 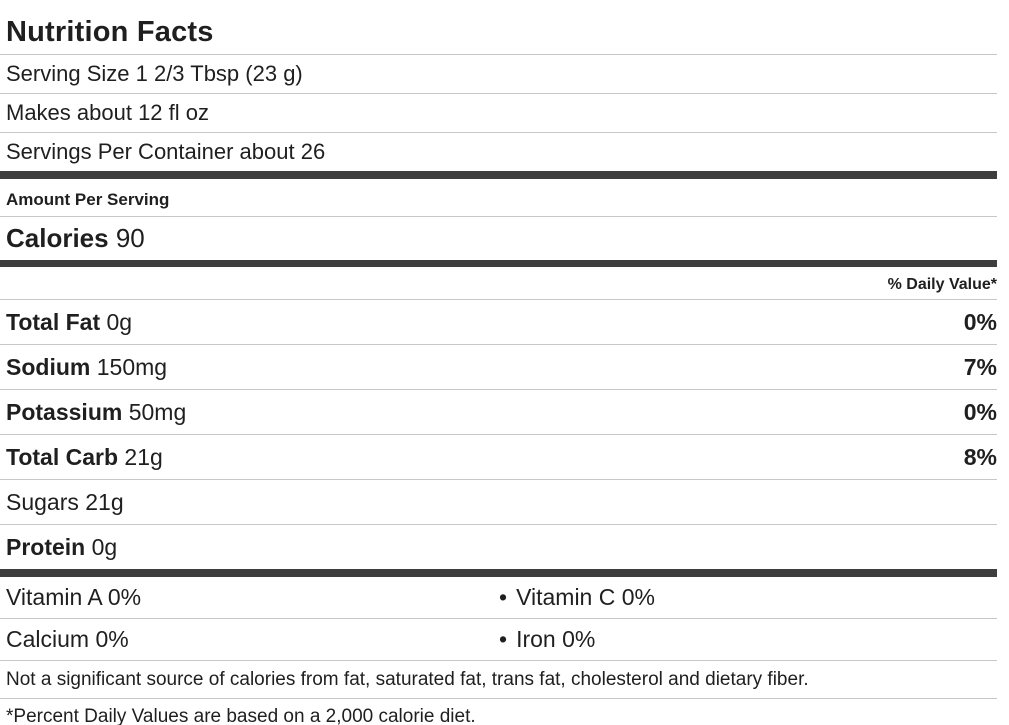 I want to click on nutrient-name: Sugars, so click(x=42, y=502).